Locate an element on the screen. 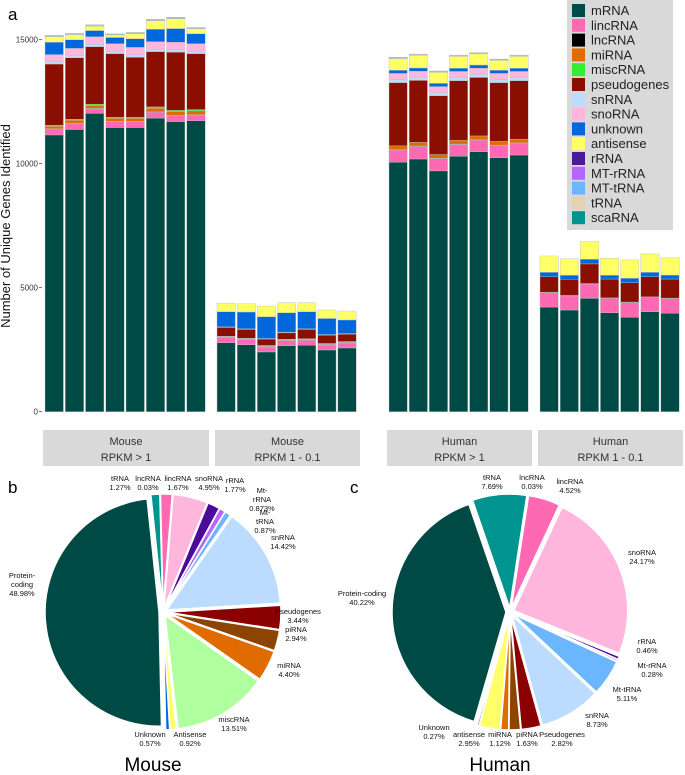 This screenshot has width=685, height=775. pie-label-pct: 0.92% is located at coordinates (190, 743).